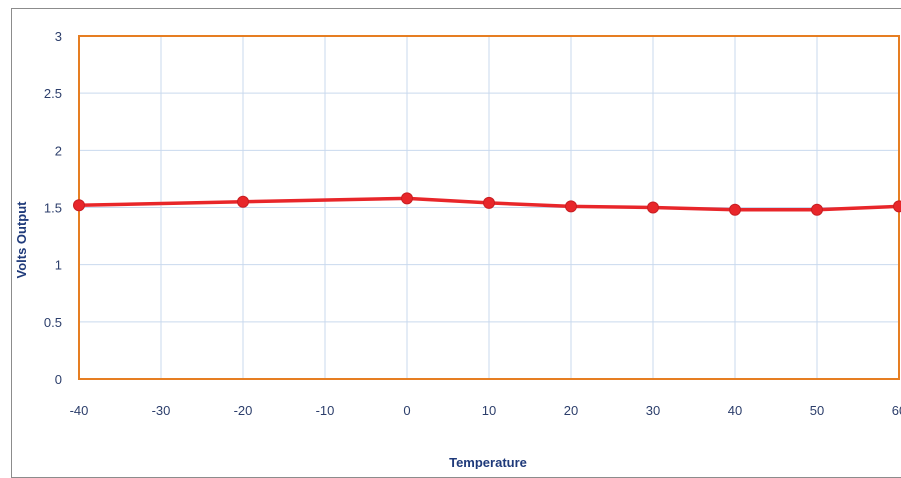 The image size is (901, 478). I want to click on x-axis-title: Temperature, so click(488, 462).